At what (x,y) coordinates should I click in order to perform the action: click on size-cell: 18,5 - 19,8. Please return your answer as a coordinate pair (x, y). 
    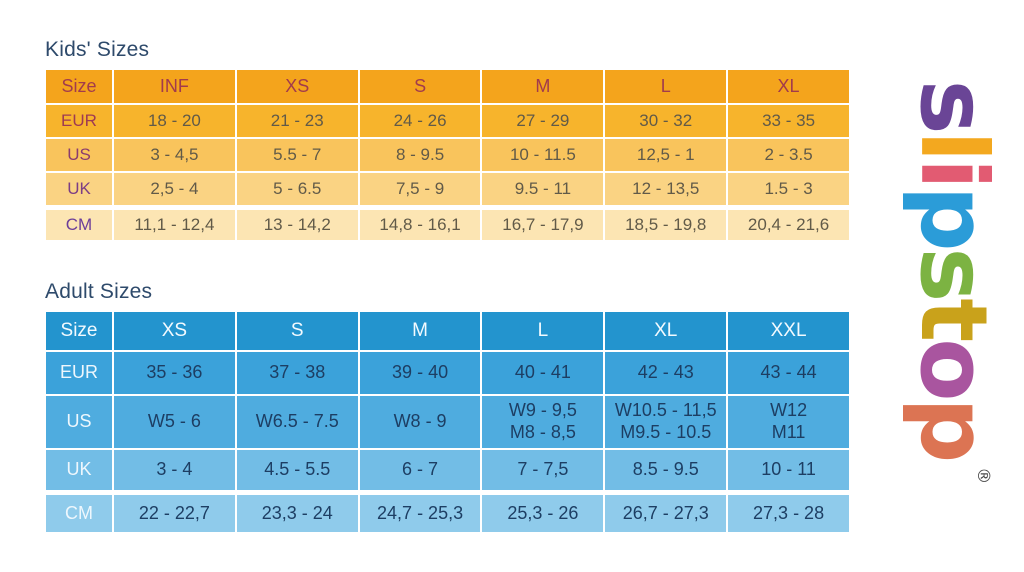
    Looking at the image, I should click on (666, 223).